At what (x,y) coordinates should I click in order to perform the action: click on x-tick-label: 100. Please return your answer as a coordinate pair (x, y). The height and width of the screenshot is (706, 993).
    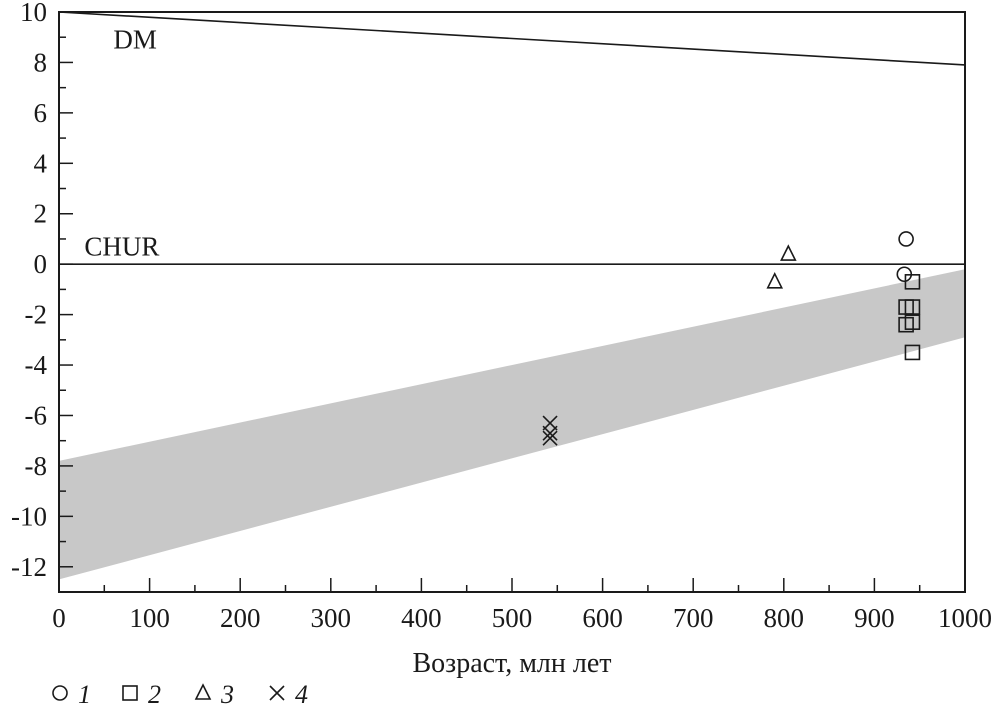
    Looking at the image, I should click on (149, 618).